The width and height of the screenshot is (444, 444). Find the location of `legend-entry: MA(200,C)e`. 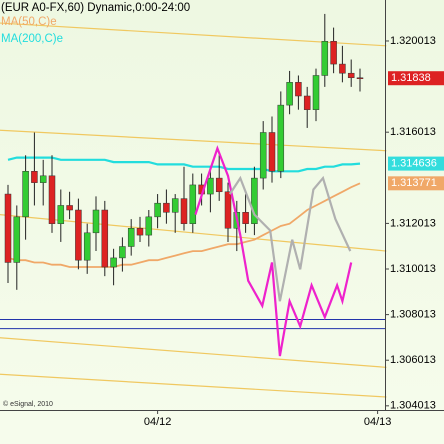

legend-entry: MA(200,C)e is located at coordinates (32, 39).